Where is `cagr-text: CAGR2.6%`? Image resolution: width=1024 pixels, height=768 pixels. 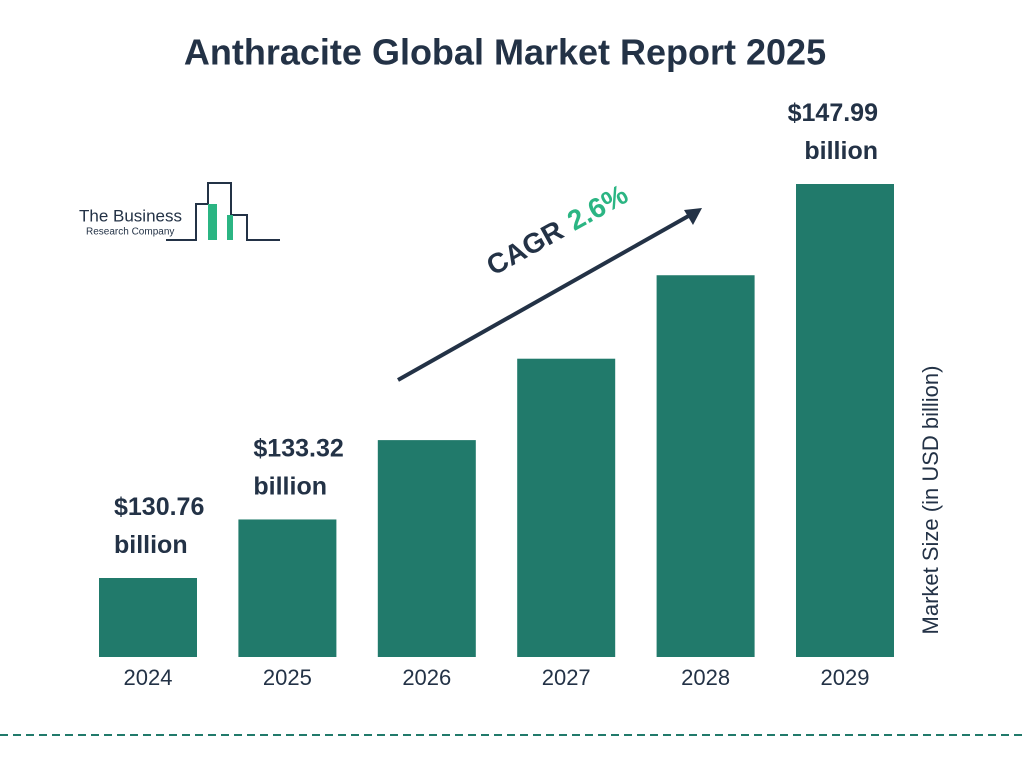
cagr-text: CAGR2.6% is located at coordinates (557, 230).